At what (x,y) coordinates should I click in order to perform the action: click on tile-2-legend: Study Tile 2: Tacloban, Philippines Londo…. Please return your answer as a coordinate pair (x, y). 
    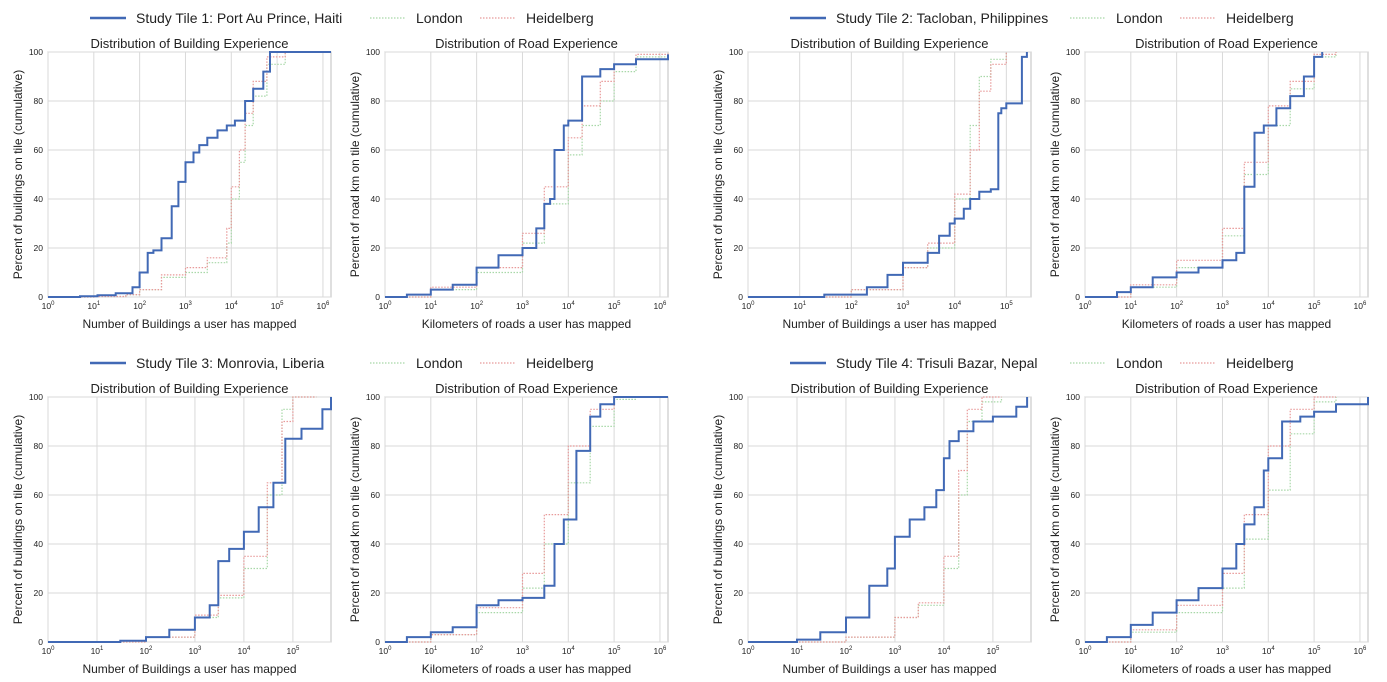
    Looking at the image, I should click on (1042, 18).